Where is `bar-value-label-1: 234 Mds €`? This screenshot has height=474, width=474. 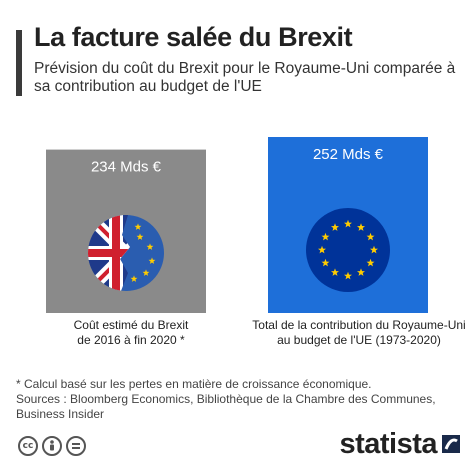 bar-value-label-1: 234 Mds € is located at coordinates (126, 167).